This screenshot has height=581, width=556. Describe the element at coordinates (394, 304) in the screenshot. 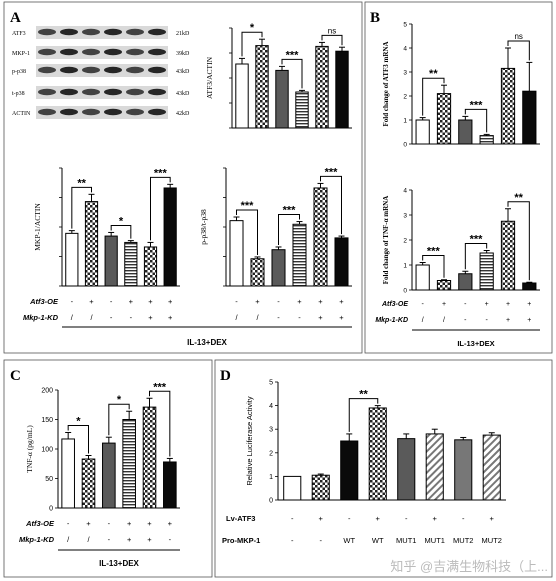

I see `condition-row-label: Atf3-OE` at that location.